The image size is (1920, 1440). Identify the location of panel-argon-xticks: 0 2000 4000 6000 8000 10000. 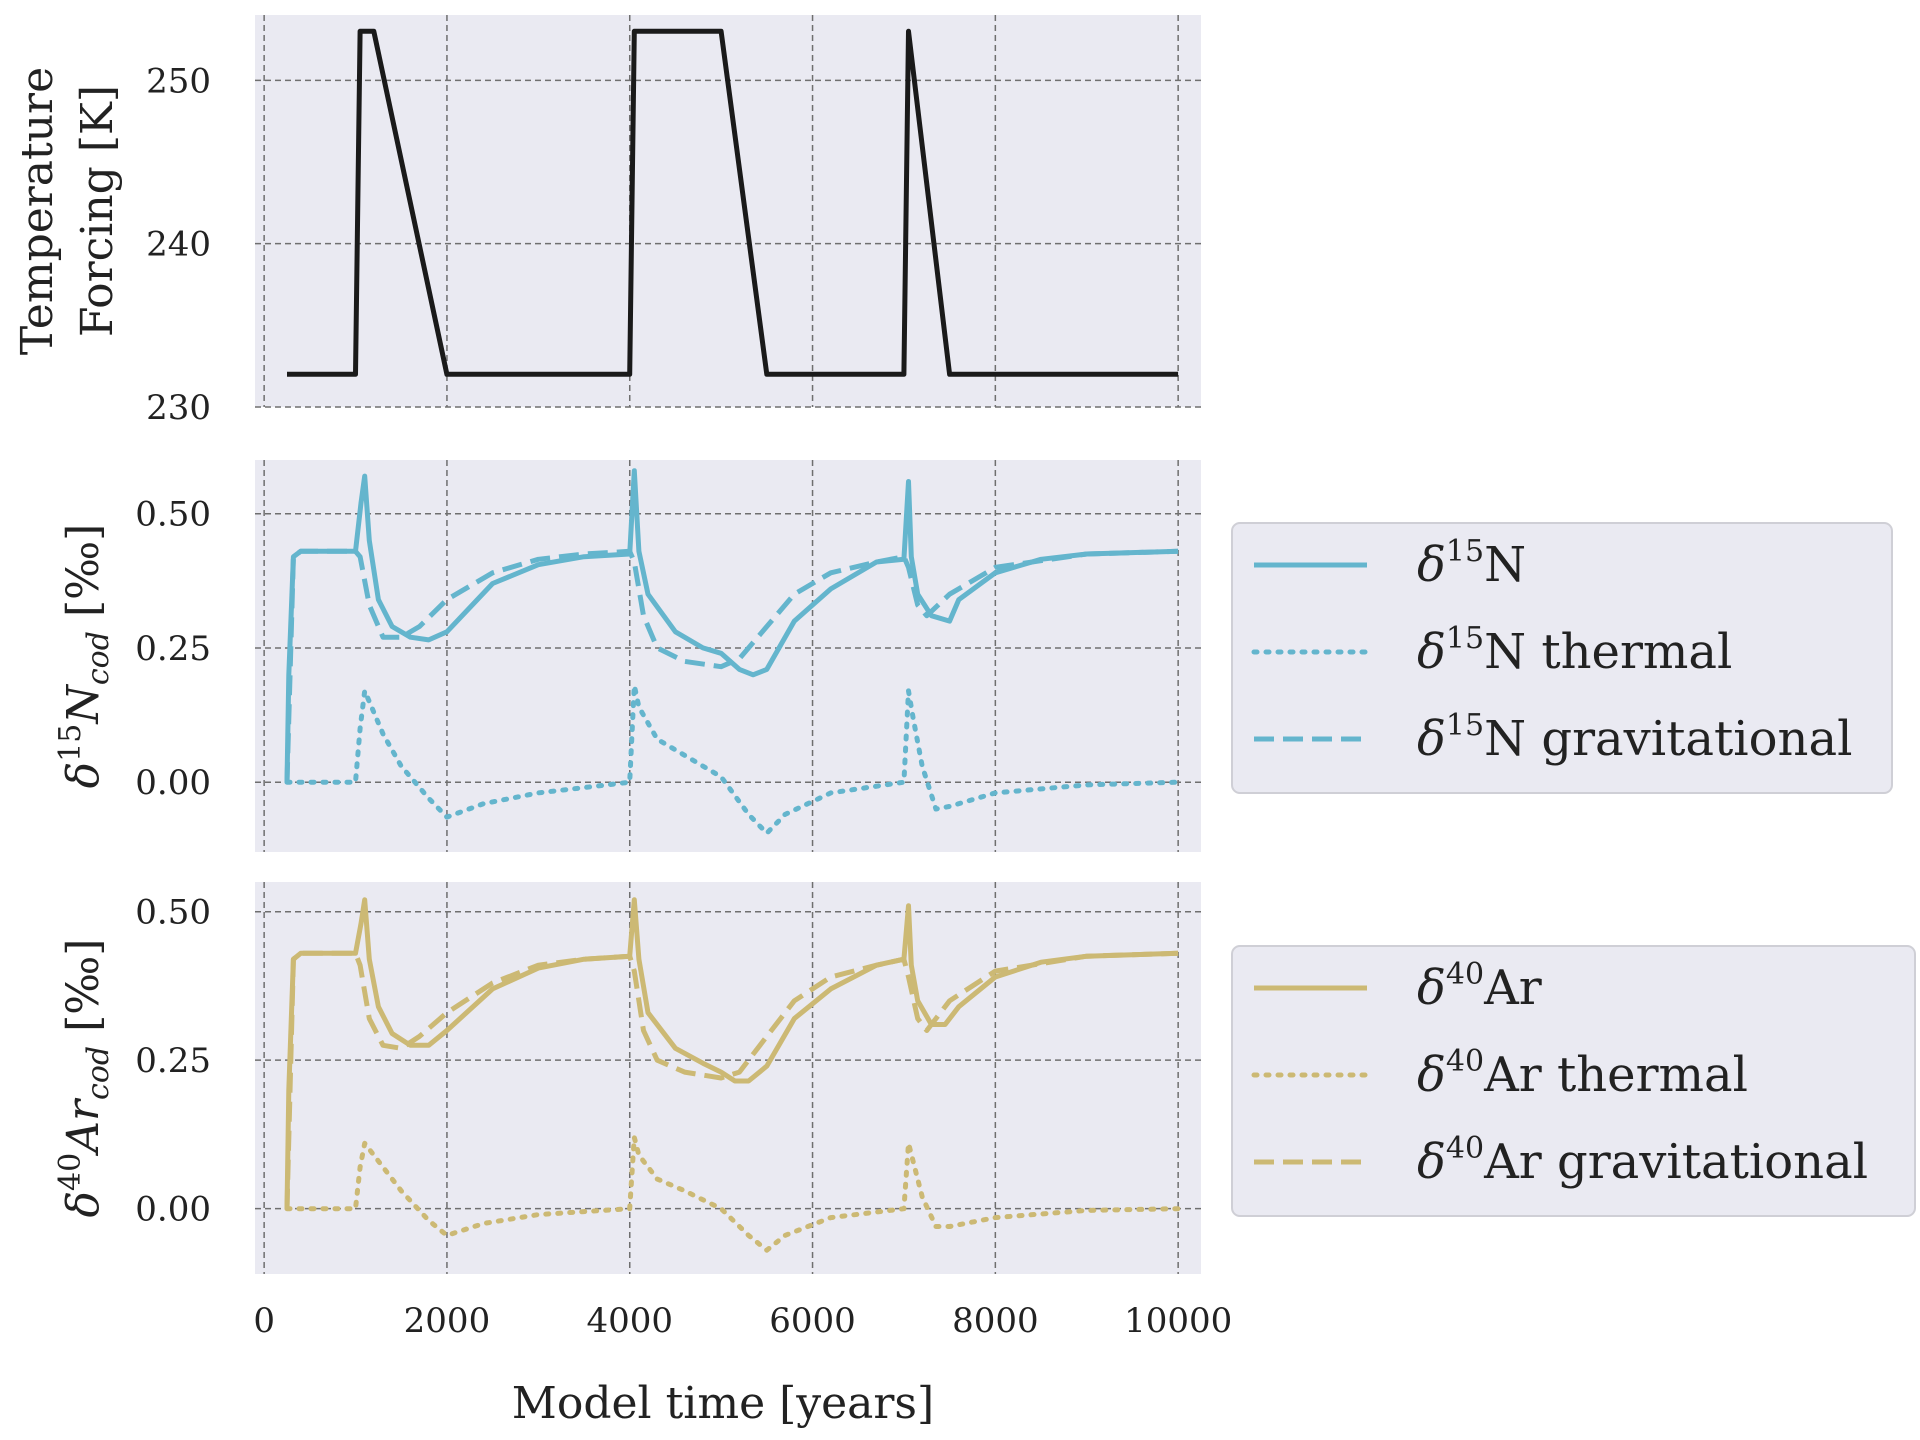
(742, 1321).